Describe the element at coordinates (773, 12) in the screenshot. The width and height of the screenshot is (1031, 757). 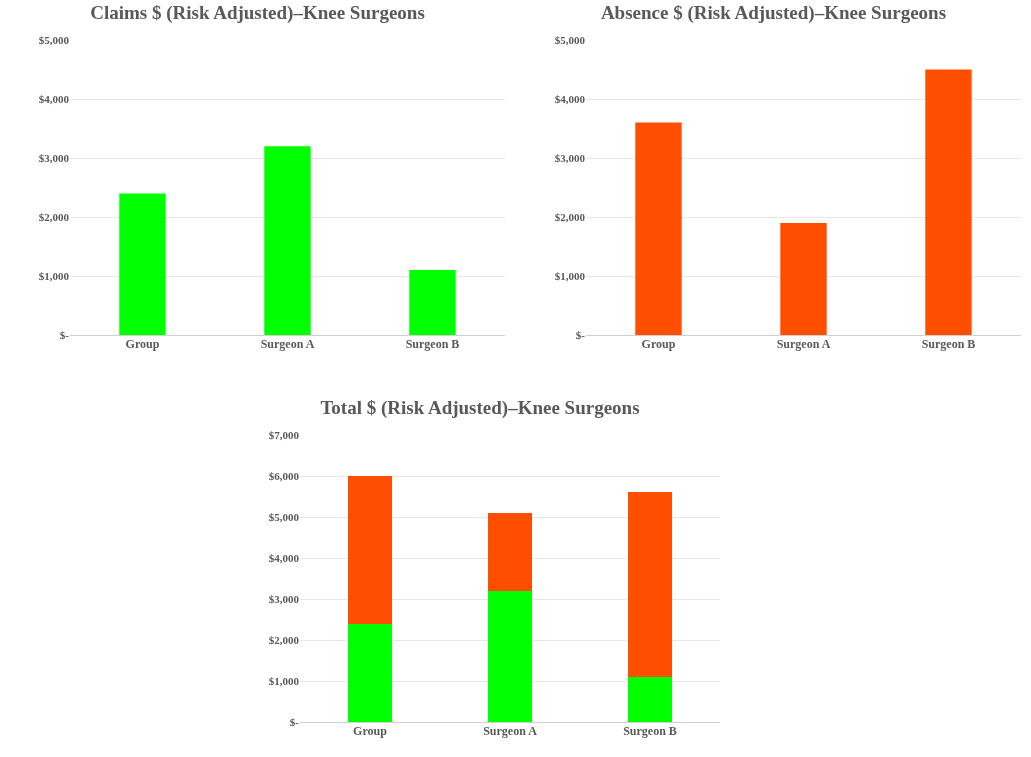
I see `chart-title: Absence $ (Risk Adjusted)–Knee Surgeons` at that location.